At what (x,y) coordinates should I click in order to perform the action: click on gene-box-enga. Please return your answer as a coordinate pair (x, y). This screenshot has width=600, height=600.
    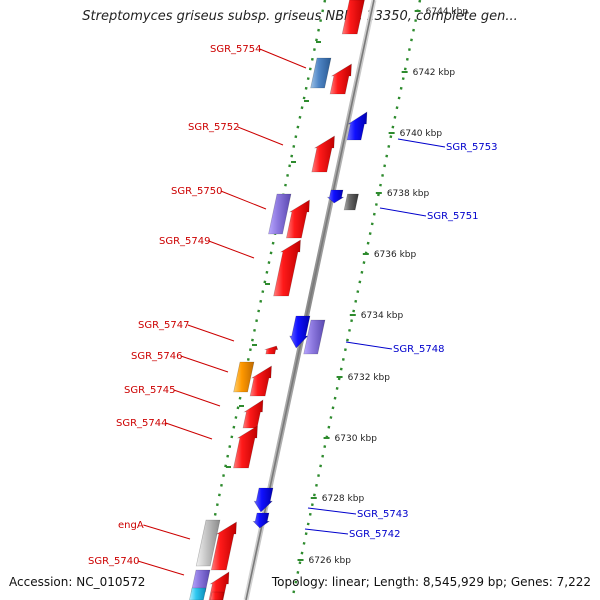
    Looking at the image, I should click on (208, 543).